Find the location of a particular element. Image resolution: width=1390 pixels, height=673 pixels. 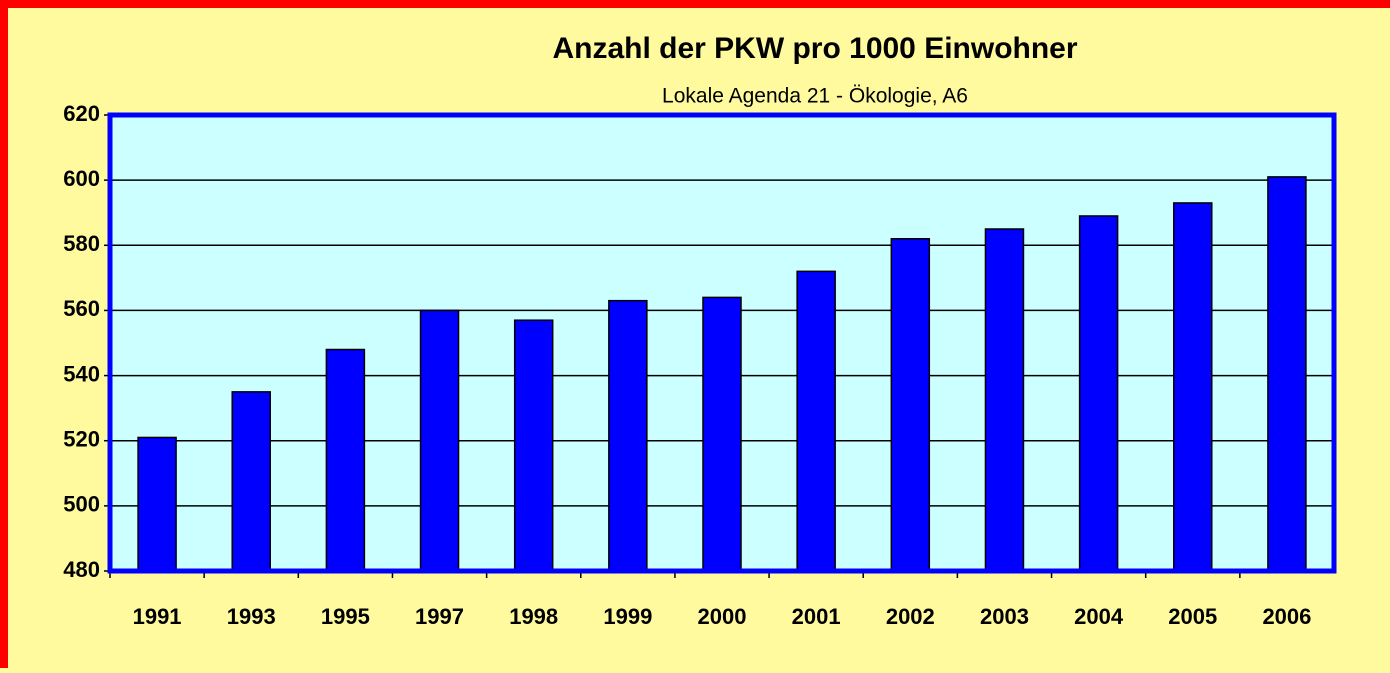

y-tick-label: 620 is located at coordinates (81, 113).